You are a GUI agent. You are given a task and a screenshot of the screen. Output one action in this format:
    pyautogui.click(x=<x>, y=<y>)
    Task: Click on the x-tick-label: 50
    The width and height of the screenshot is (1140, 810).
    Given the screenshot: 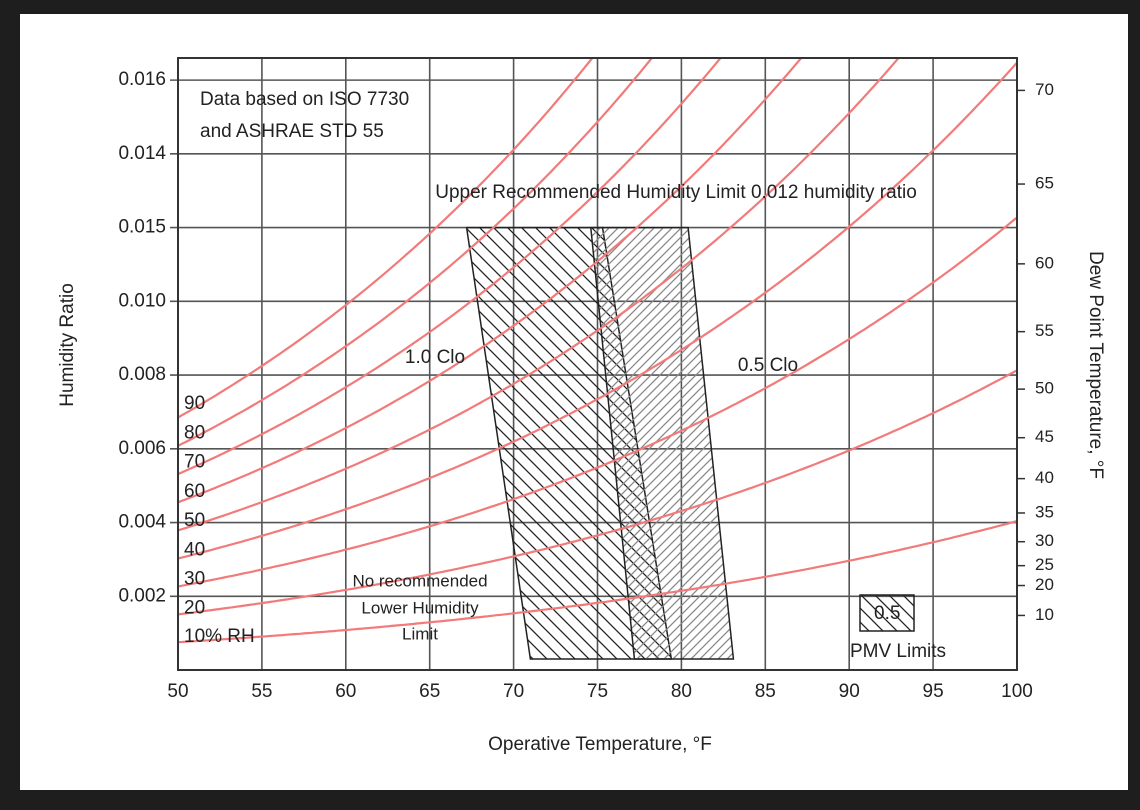 What is the action you would take?
    pyautogui.click(x=177, y=691)
    